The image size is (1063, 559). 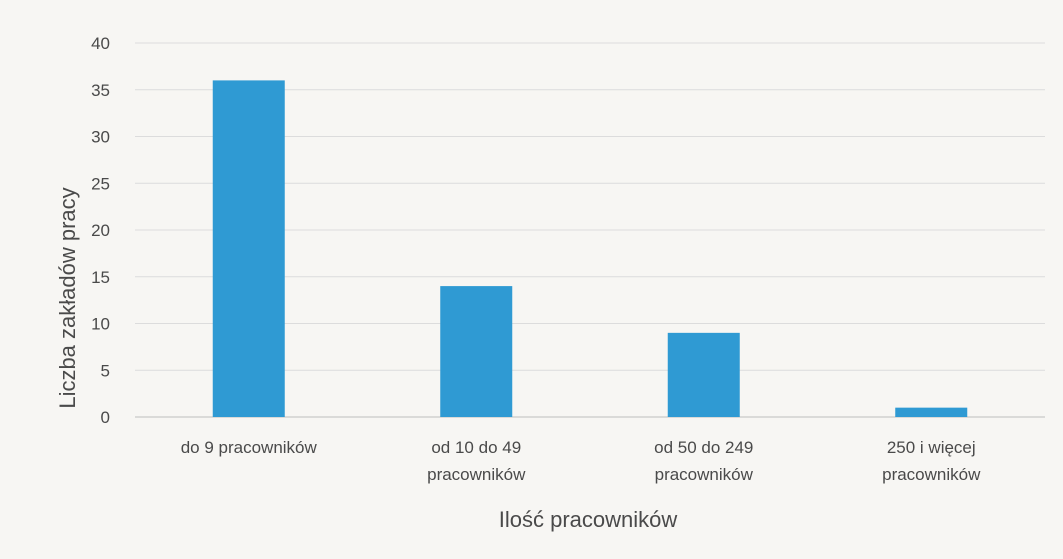 What do you see at coordinates (476, 447) in the screenshot?
I see `x-category-label-line: od 10 do 49` at bounding box center [476, 447].